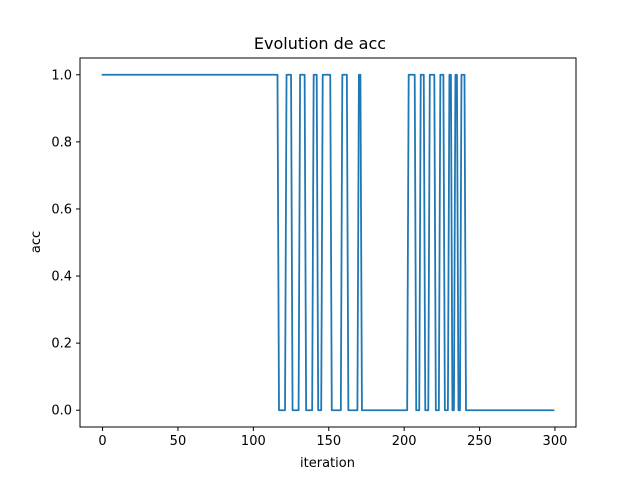 This screenshot has width=640, height=480. I want to click on y-tick-label: 0.0, so click(61, 411).